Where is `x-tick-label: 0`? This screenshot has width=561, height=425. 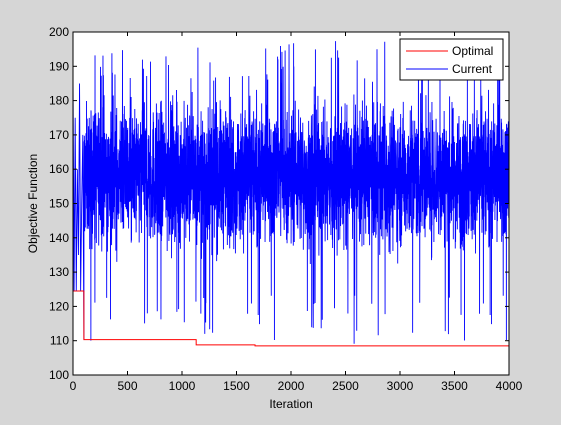 x-tick-label: 0 is located at coordinates (73, 386).